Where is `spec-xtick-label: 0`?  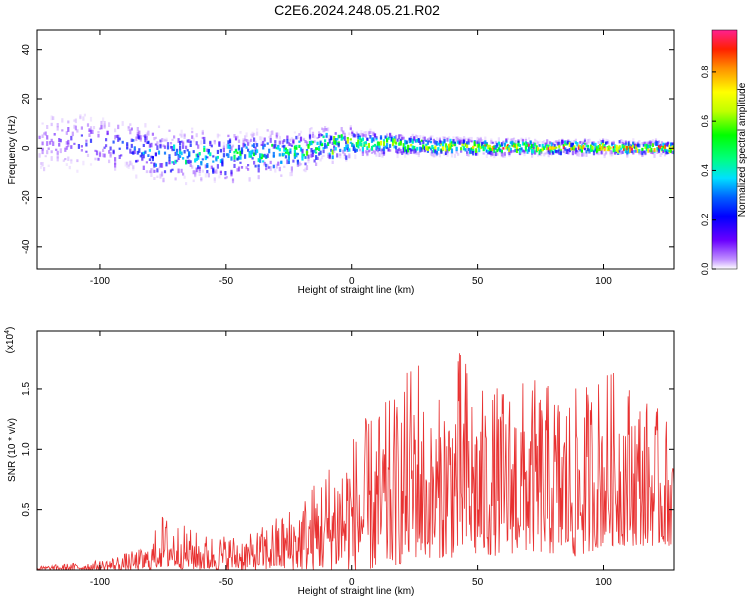
spec-xtick-label: 0 is located at coordinates (352, 281).